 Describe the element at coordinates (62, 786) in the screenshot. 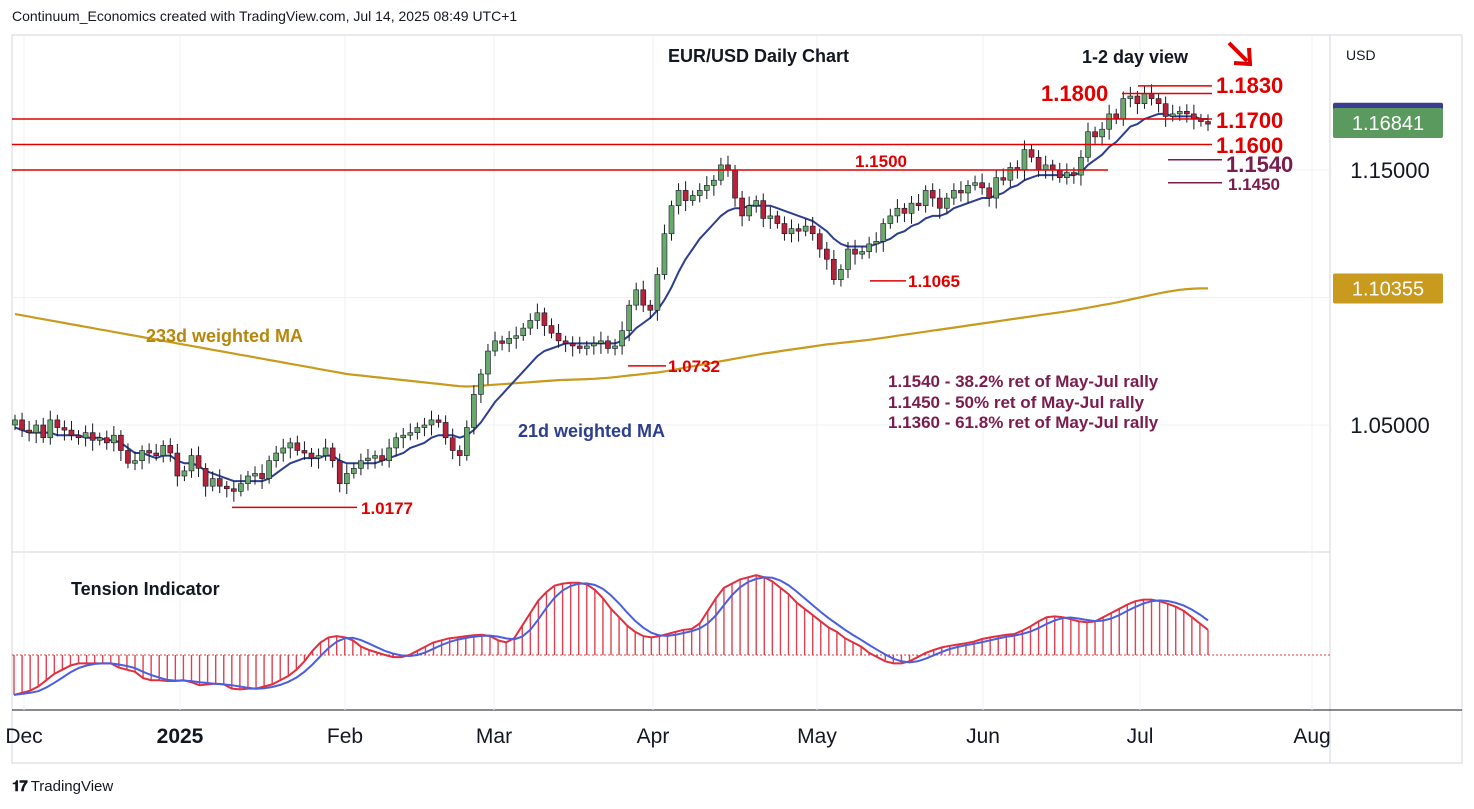

I see `tradingview-brand: 𝟏𝟕 TradingView` at that location.